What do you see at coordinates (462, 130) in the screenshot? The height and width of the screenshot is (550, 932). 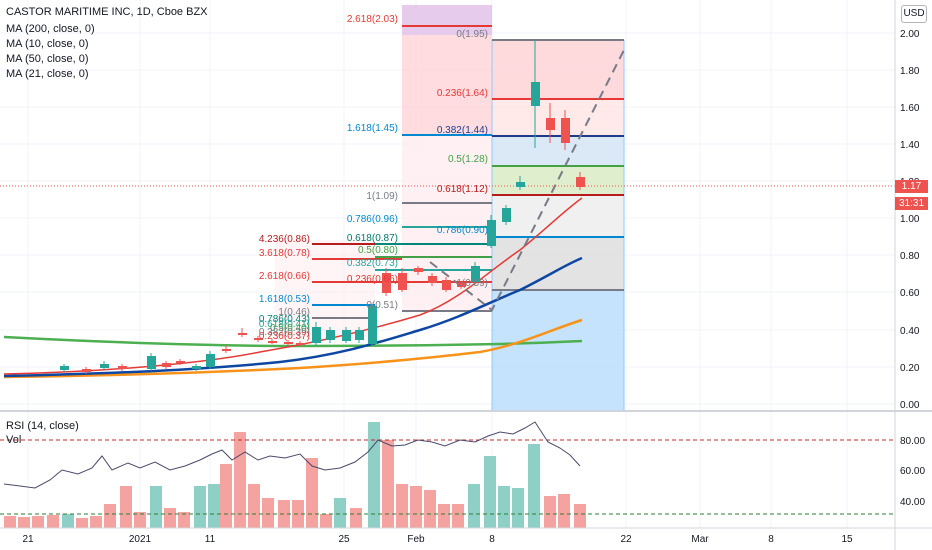 I see `fib-level-label: 0.382(1.44)` at bounding box center [462, 130].